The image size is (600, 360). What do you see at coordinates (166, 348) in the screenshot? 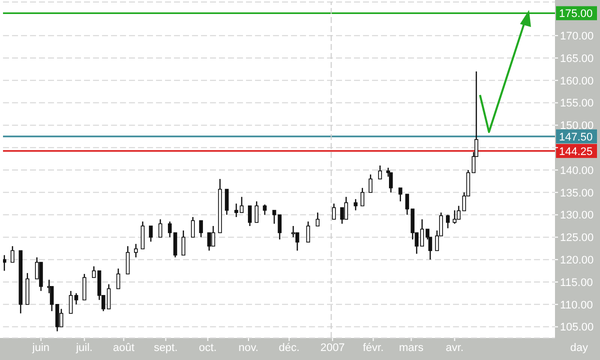
I see `x-tick-label: sept.` at bounding box center [166, 348].